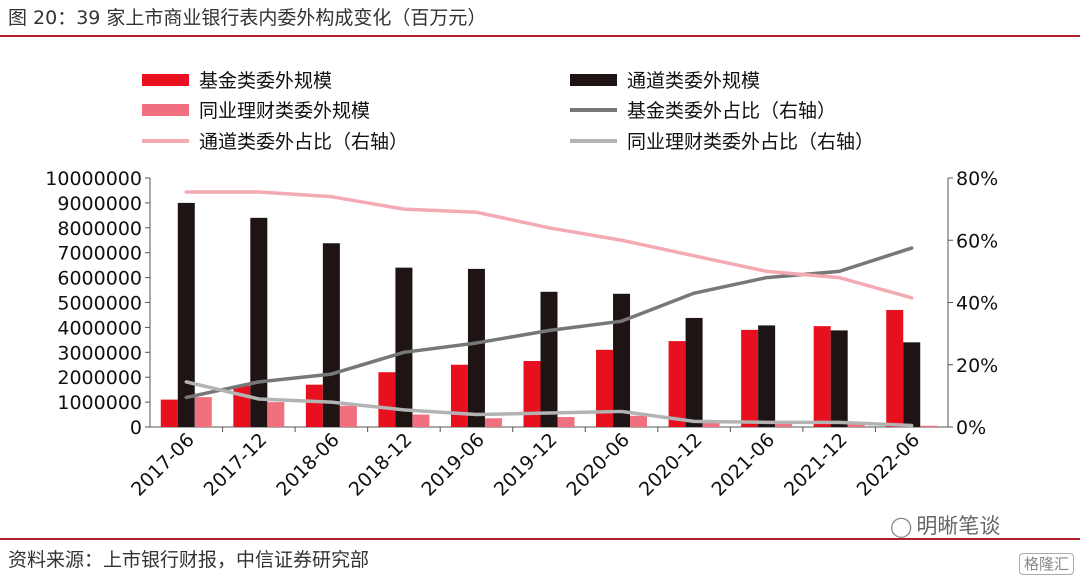  Describe the element at coordinates (889, 465) in the screenshot. I see `x-tick-label: 2022-06` at that location.